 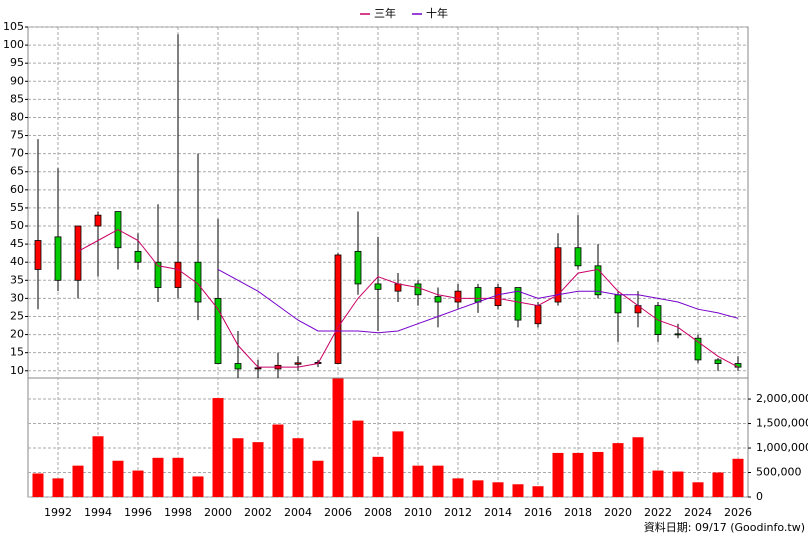 I want to click on x-tick-label: 1994, so click(x=98, y=512).